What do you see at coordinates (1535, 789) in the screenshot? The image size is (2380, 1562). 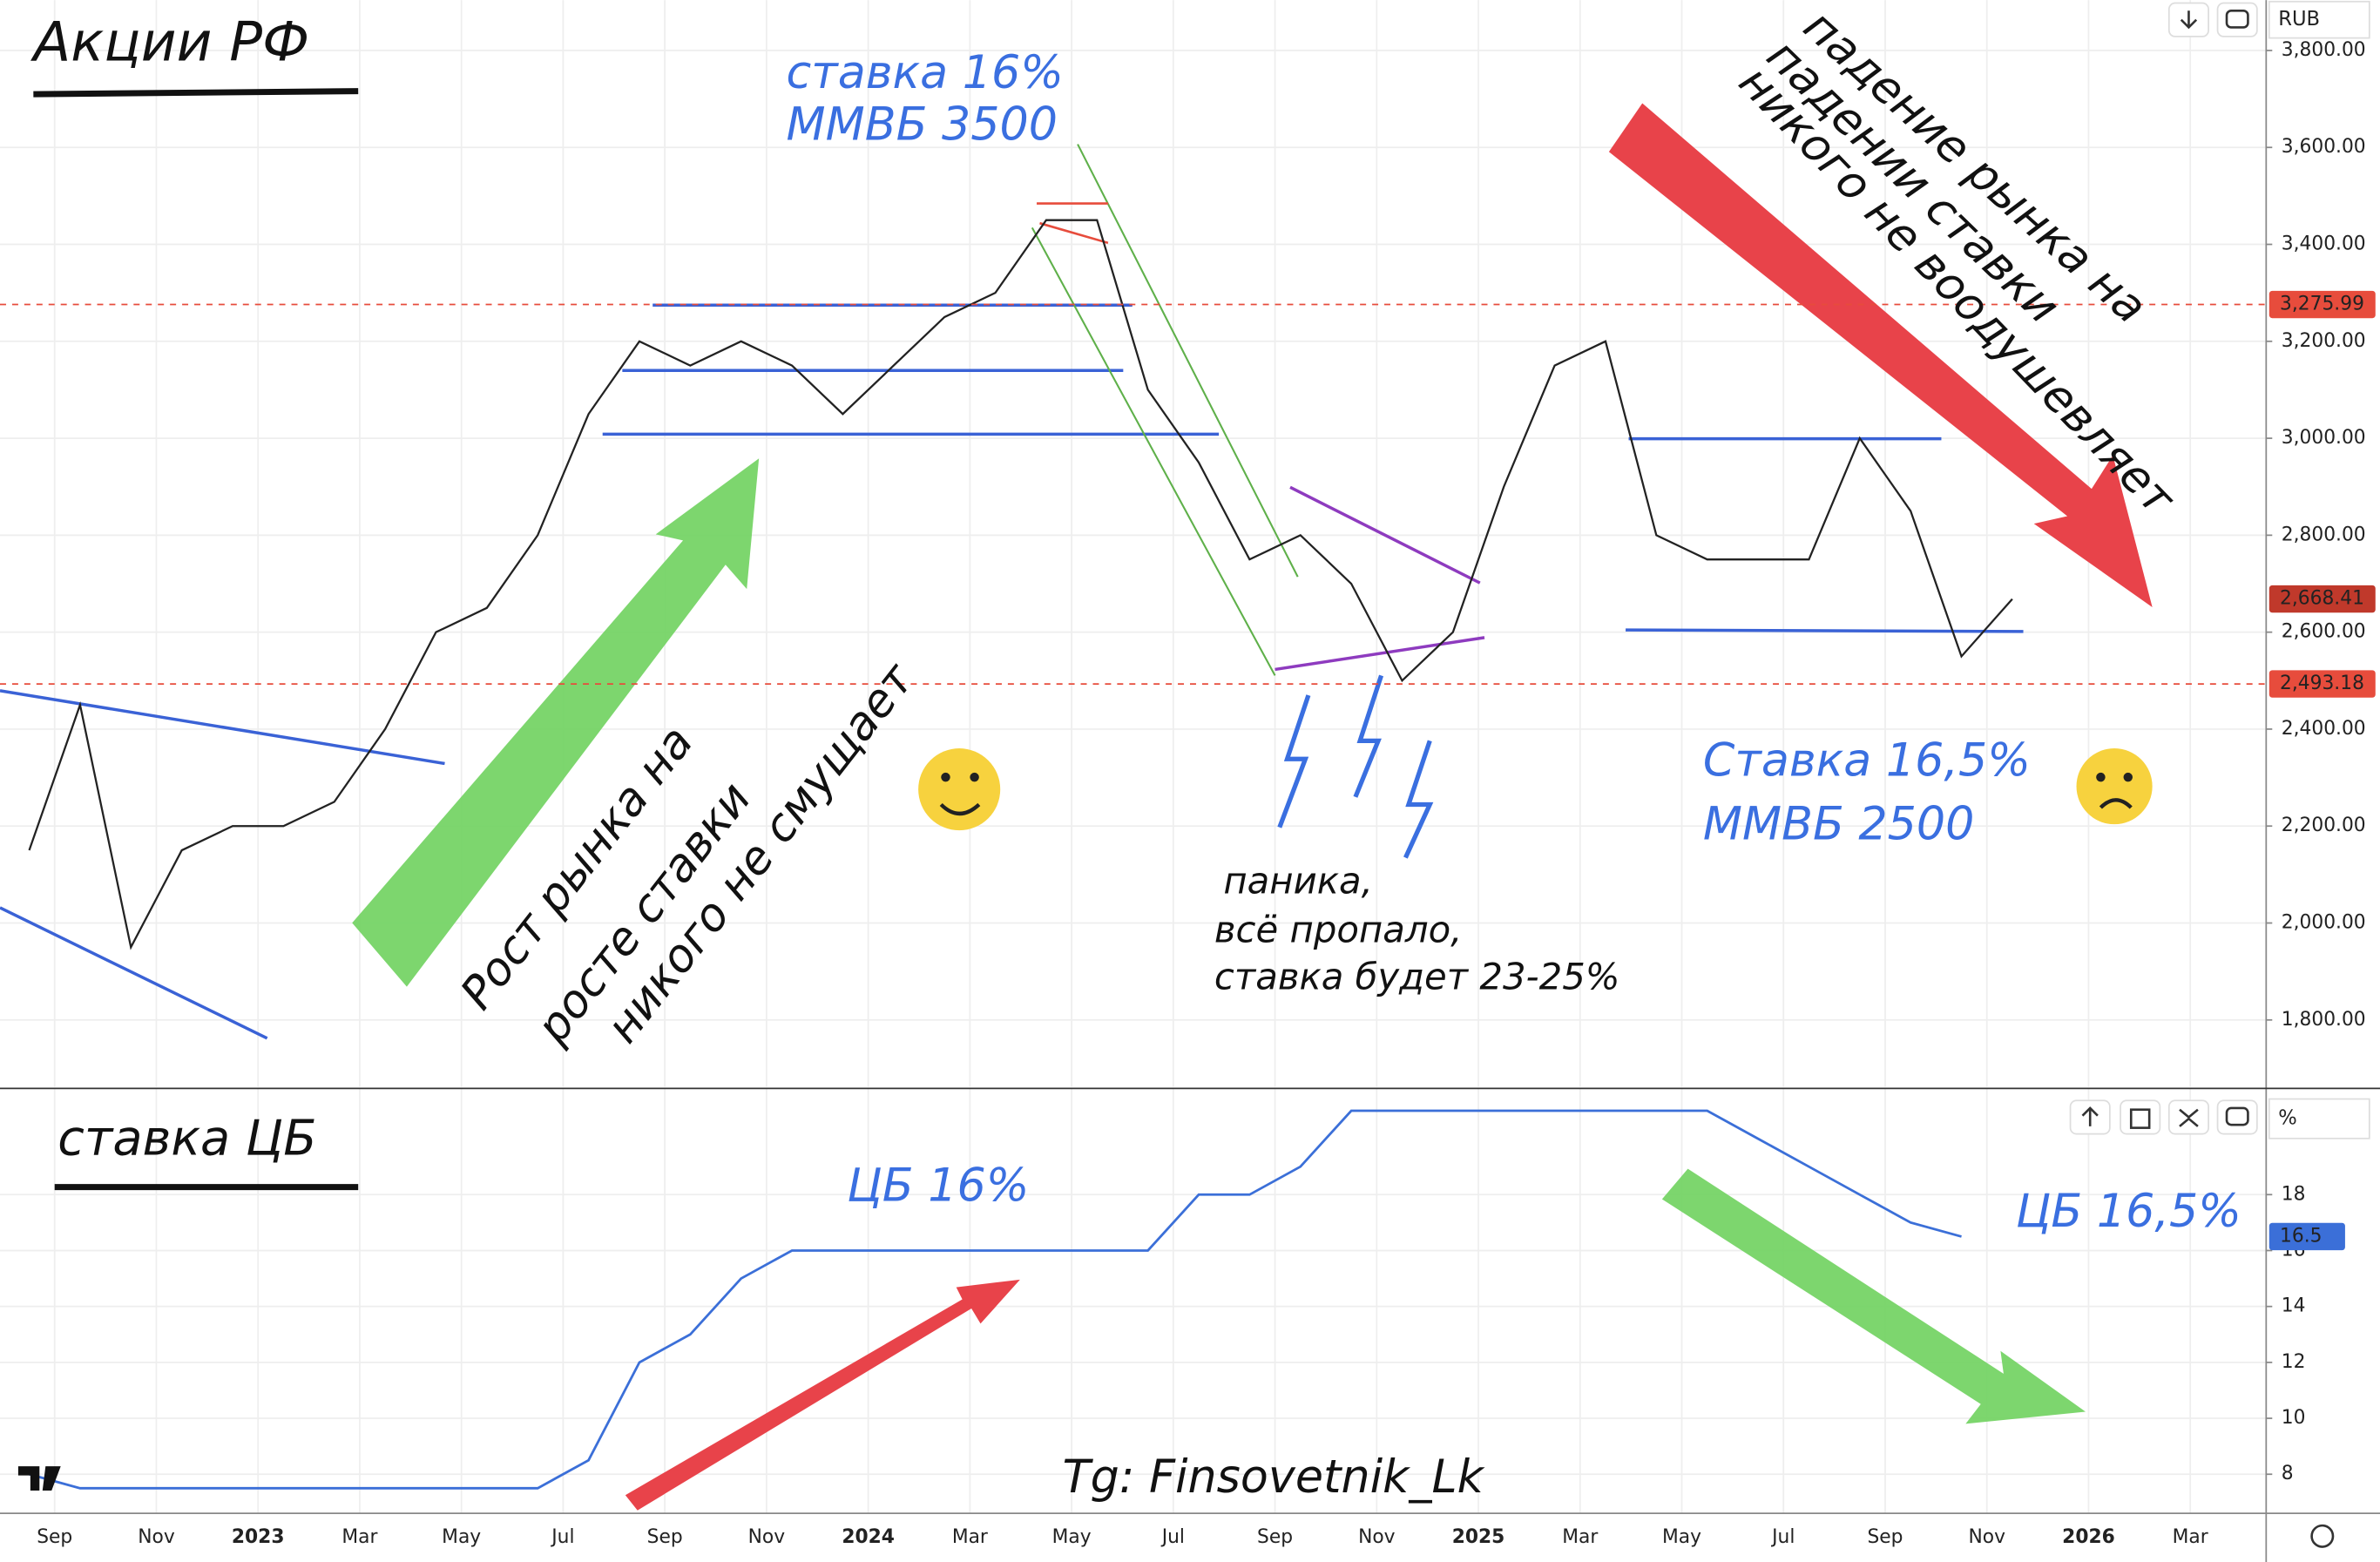 I see `emoji` at bounding box center [1535, 789].